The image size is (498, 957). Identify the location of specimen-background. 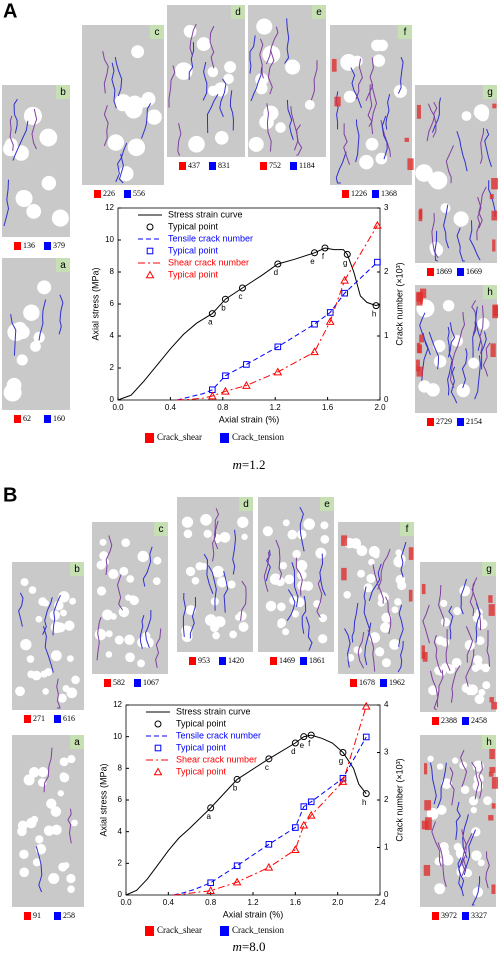
(48, 636).